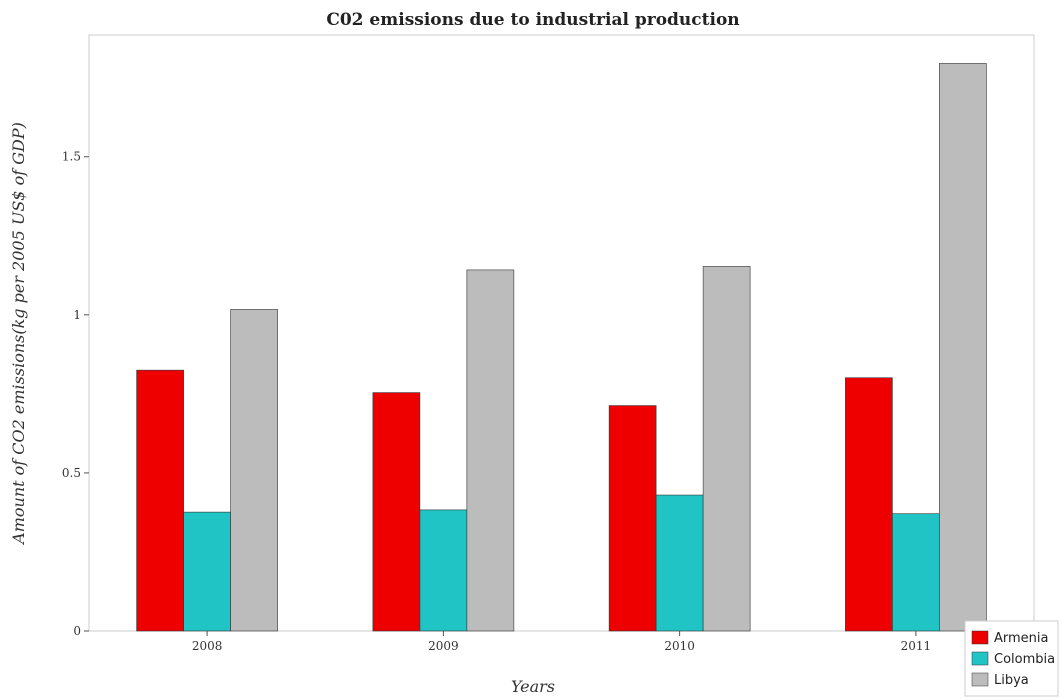 Image resolution: width=1064 pixels, height=700 pixels. I want to click on x-axis-label: Years, so click(533, 686).